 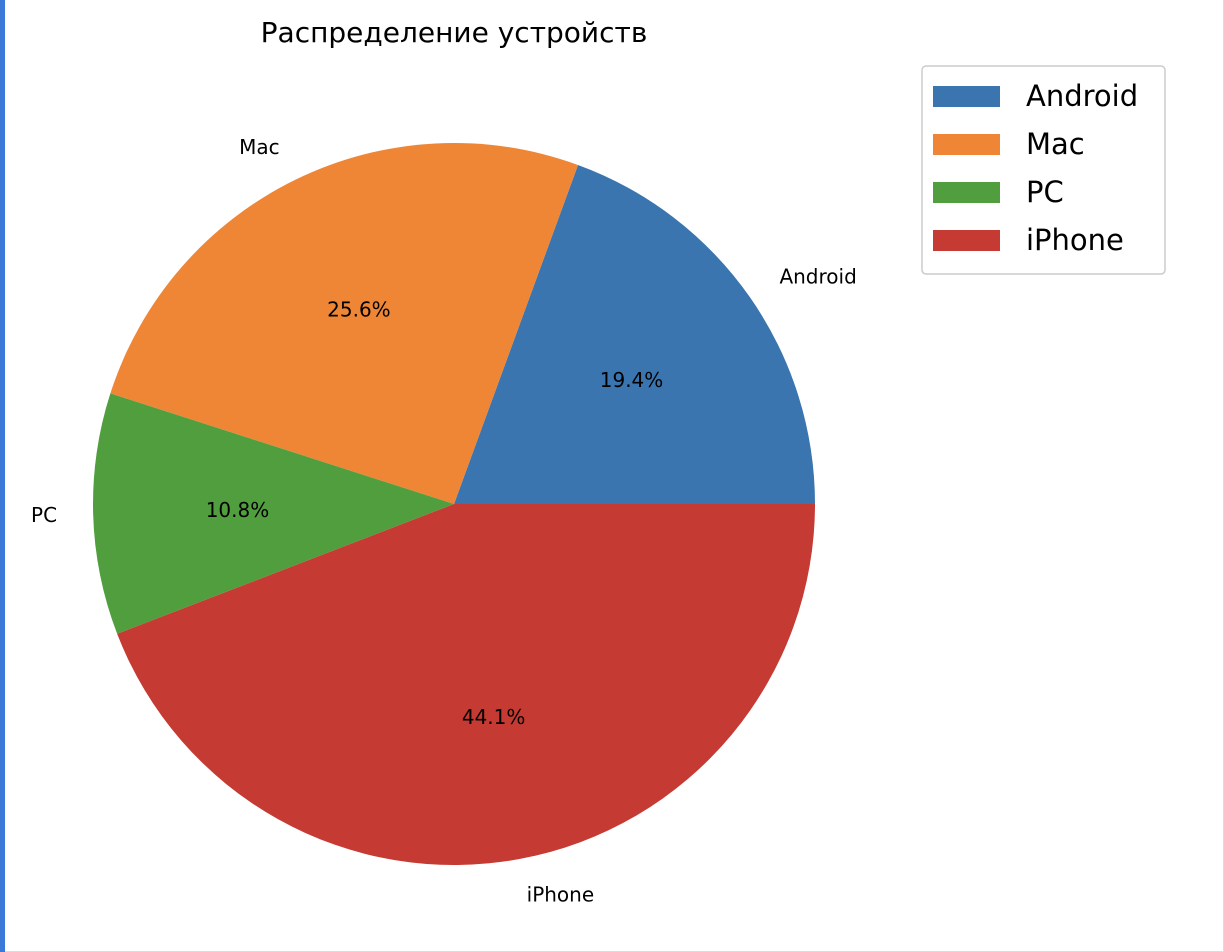 I want to click on legend-swatch-iphone, so click(x=966, y=240).